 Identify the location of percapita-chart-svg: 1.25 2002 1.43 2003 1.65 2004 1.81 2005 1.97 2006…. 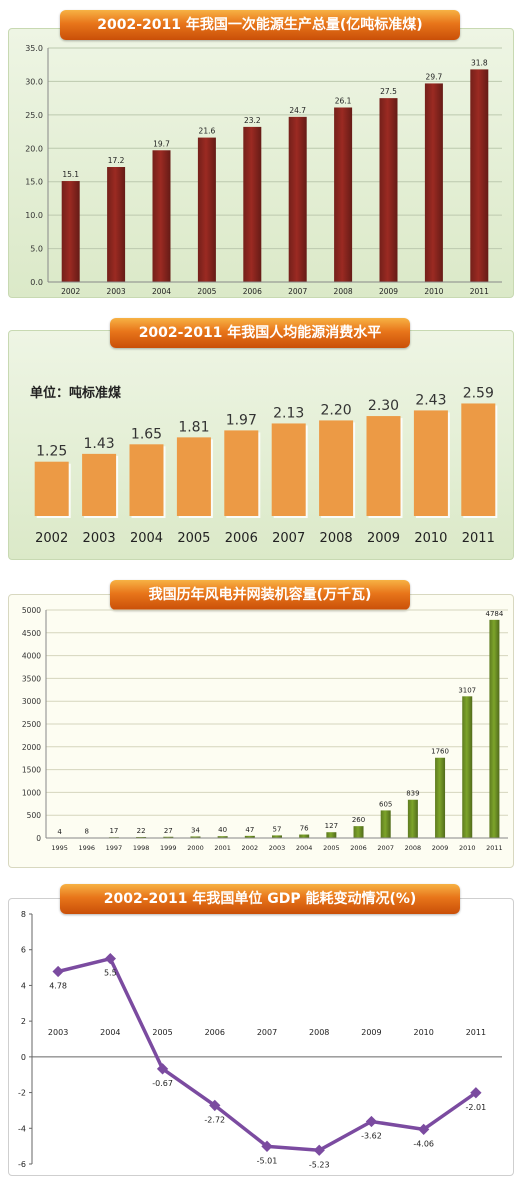
(266, 465).